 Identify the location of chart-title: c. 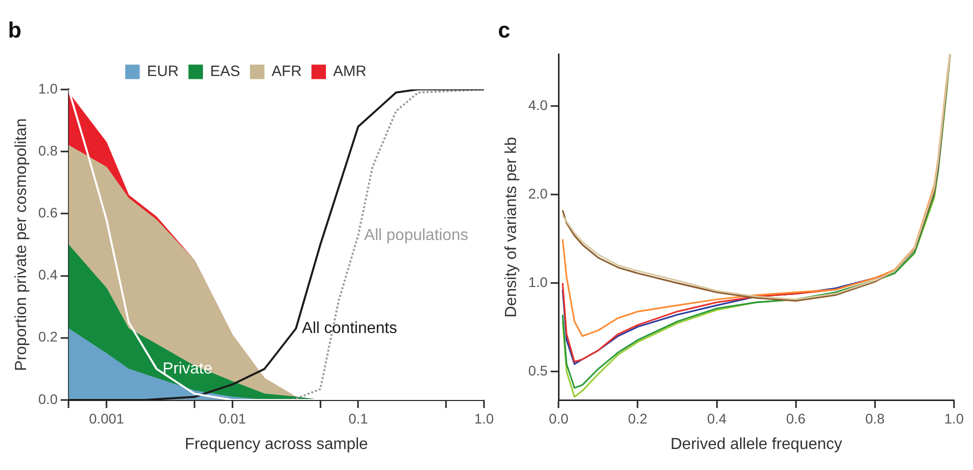
(504, 29).